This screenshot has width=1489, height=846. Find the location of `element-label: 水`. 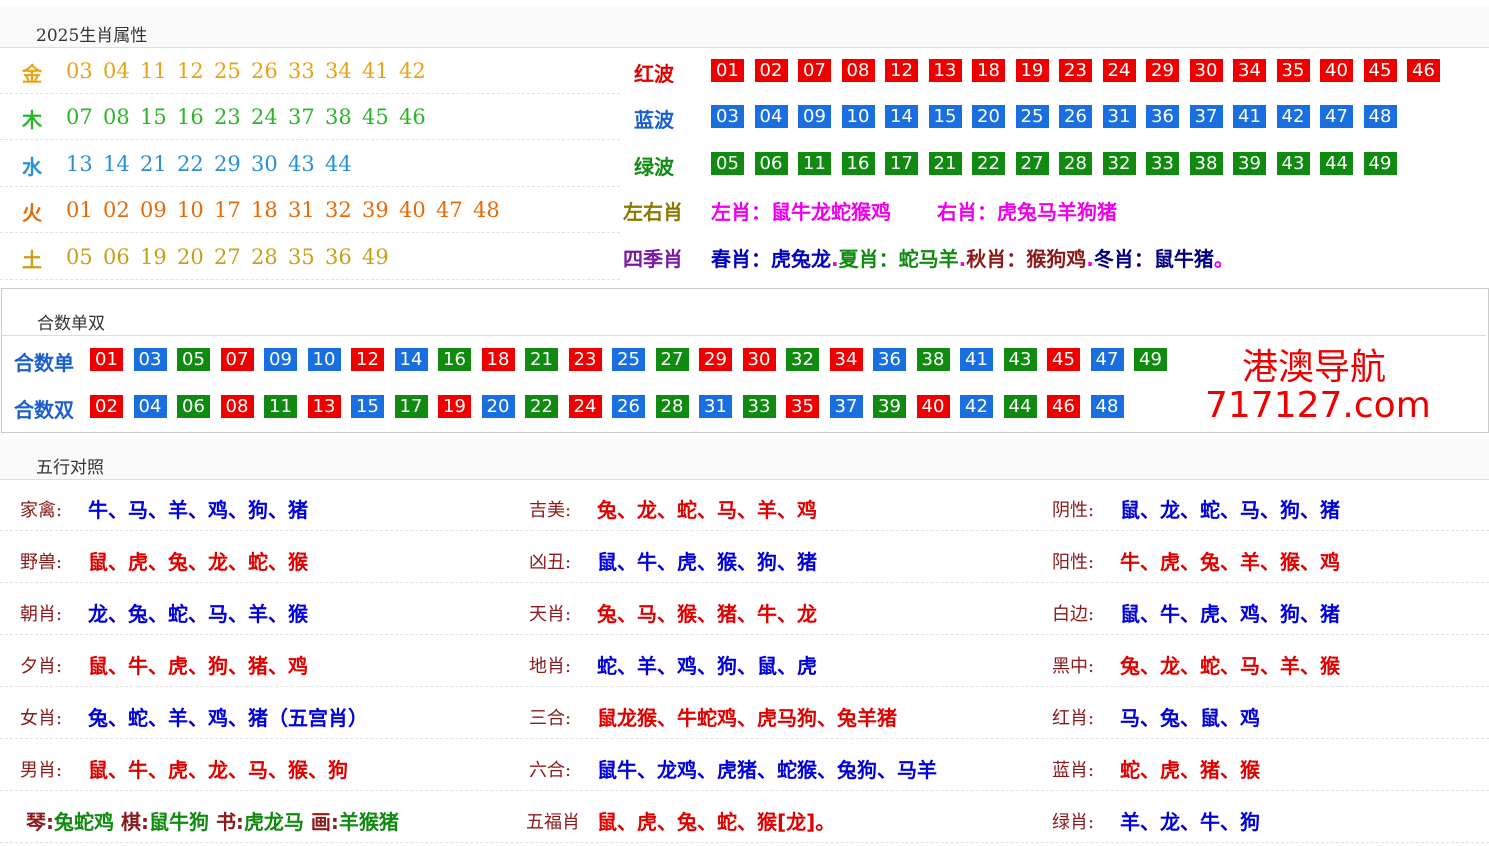

element-label: 水 is located at coordinates (32, 166).